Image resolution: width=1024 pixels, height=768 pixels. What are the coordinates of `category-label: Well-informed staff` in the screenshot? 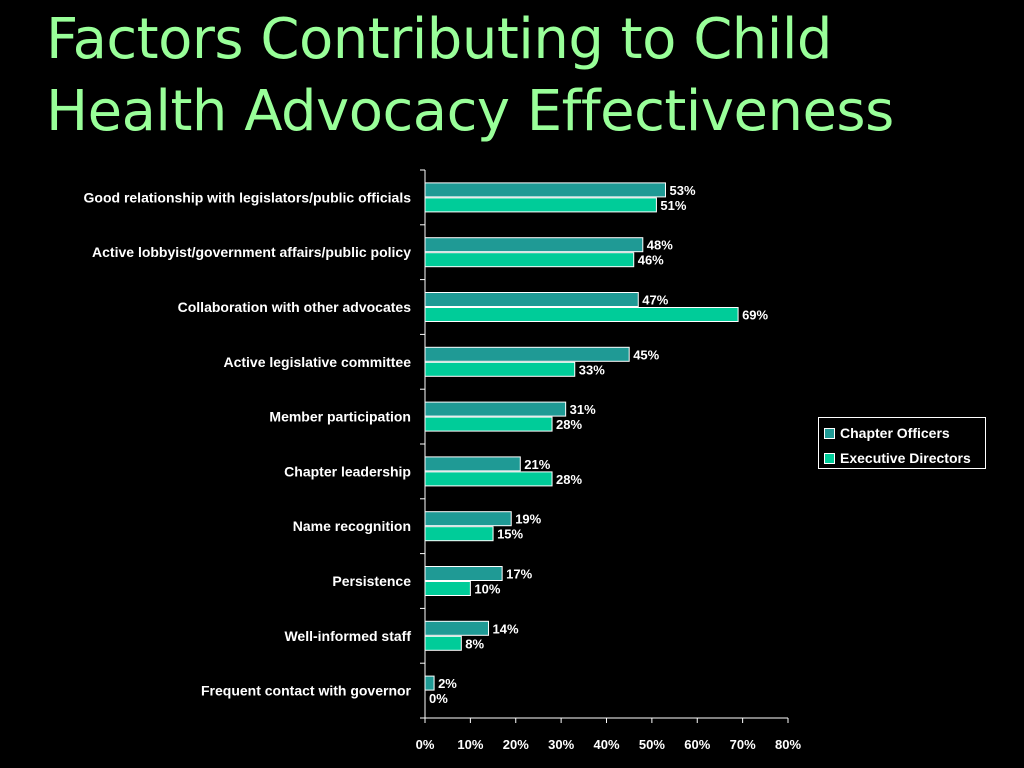 It's located at (347, 636).